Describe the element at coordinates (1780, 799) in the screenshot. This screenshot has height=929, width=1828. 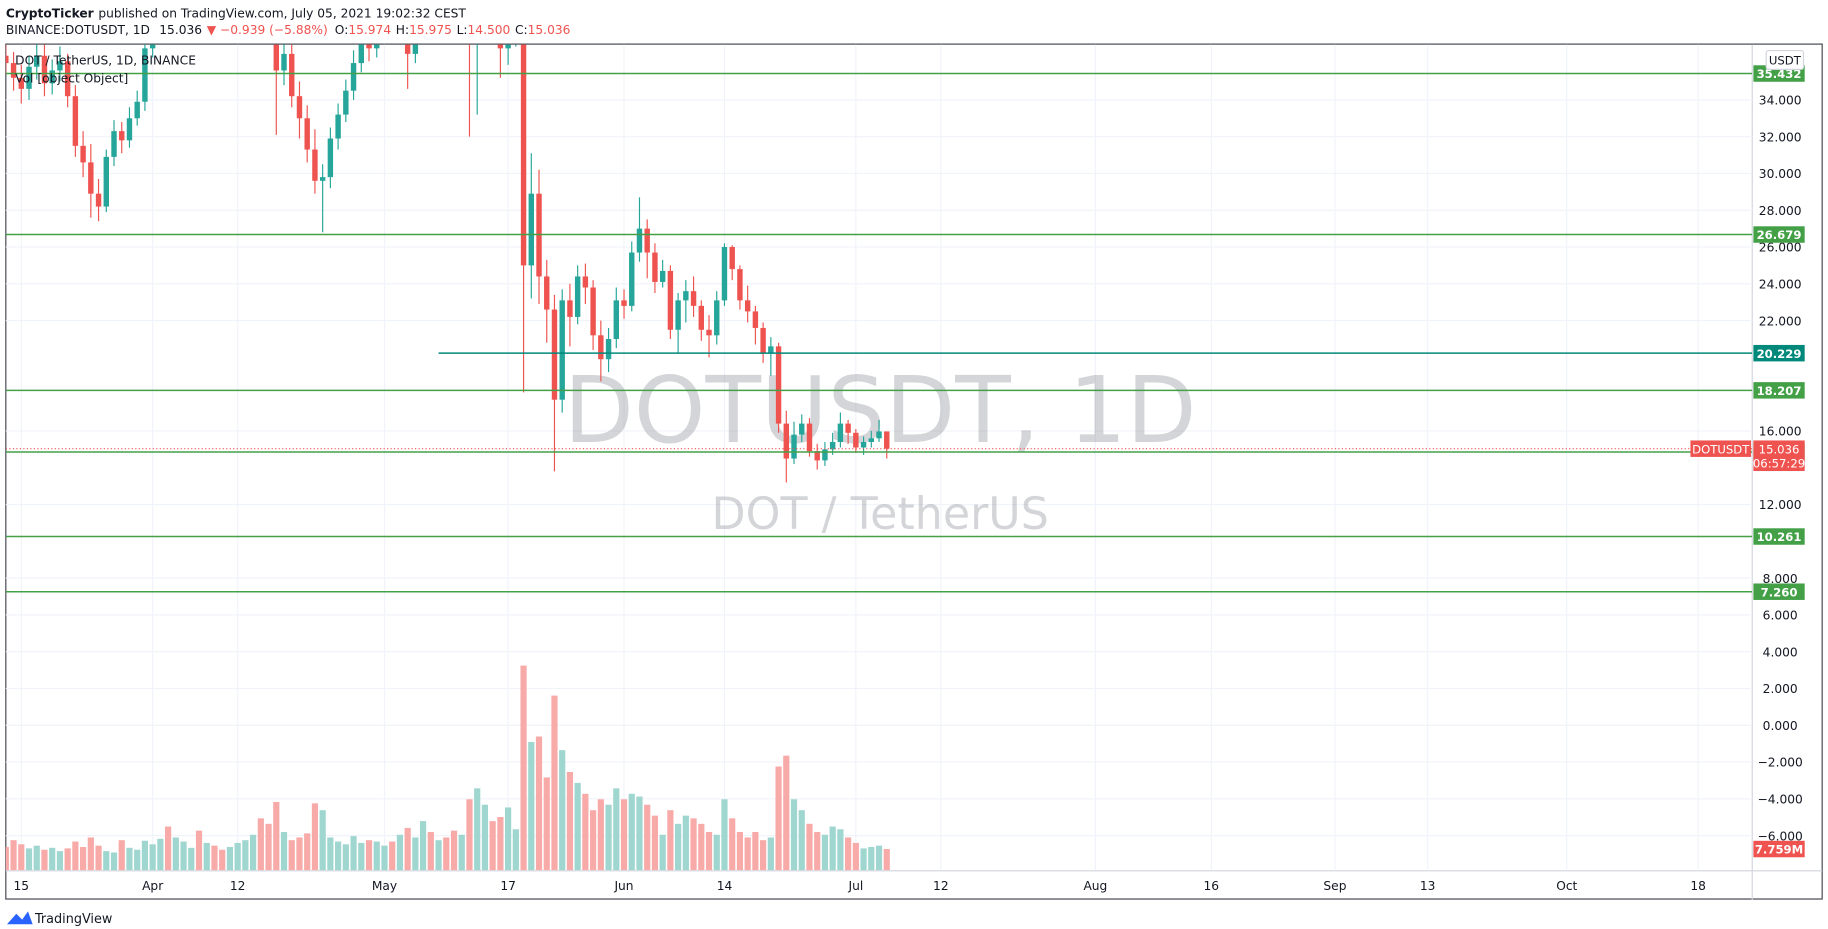
I see `y-tick-label: −4.000` at that location.